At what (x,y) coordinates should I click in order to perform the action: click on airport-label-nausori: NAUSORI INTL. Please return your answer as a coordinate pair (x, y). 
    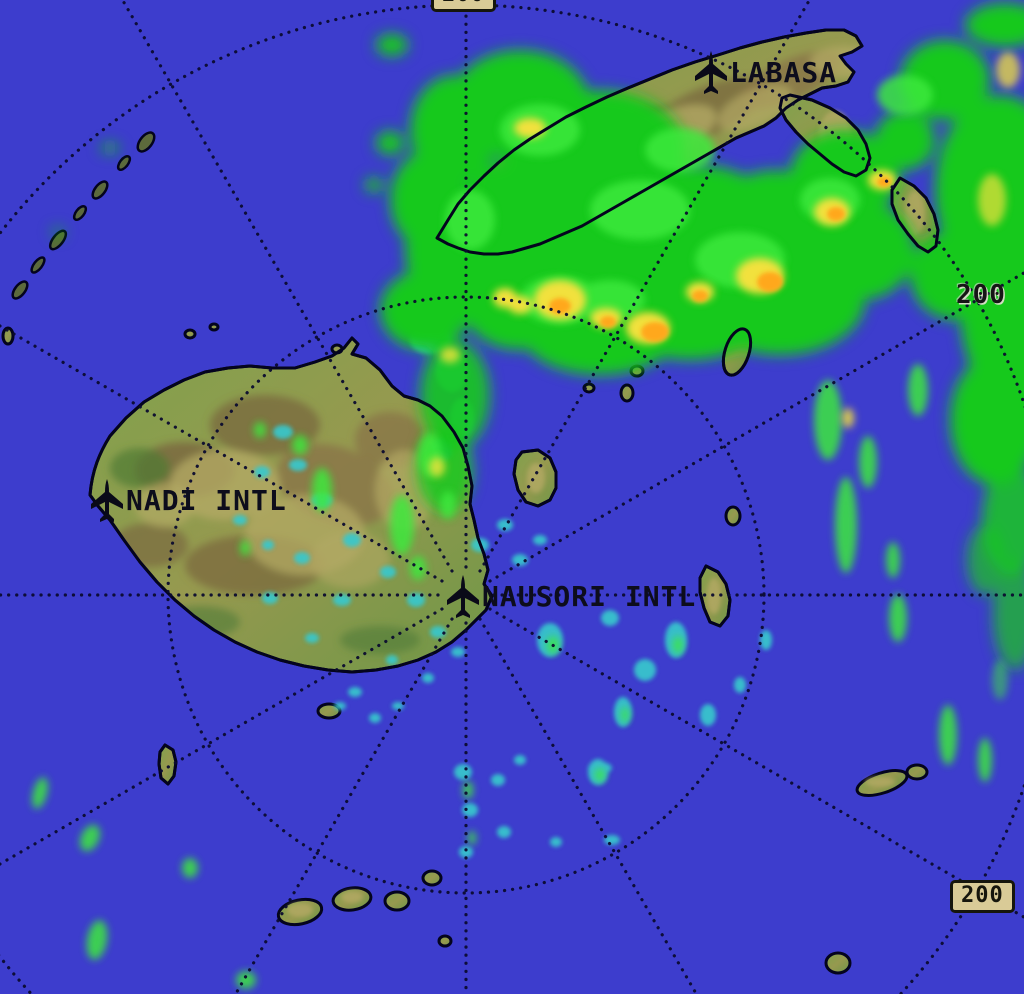
    Looking at the image, I should click on (571, 596).